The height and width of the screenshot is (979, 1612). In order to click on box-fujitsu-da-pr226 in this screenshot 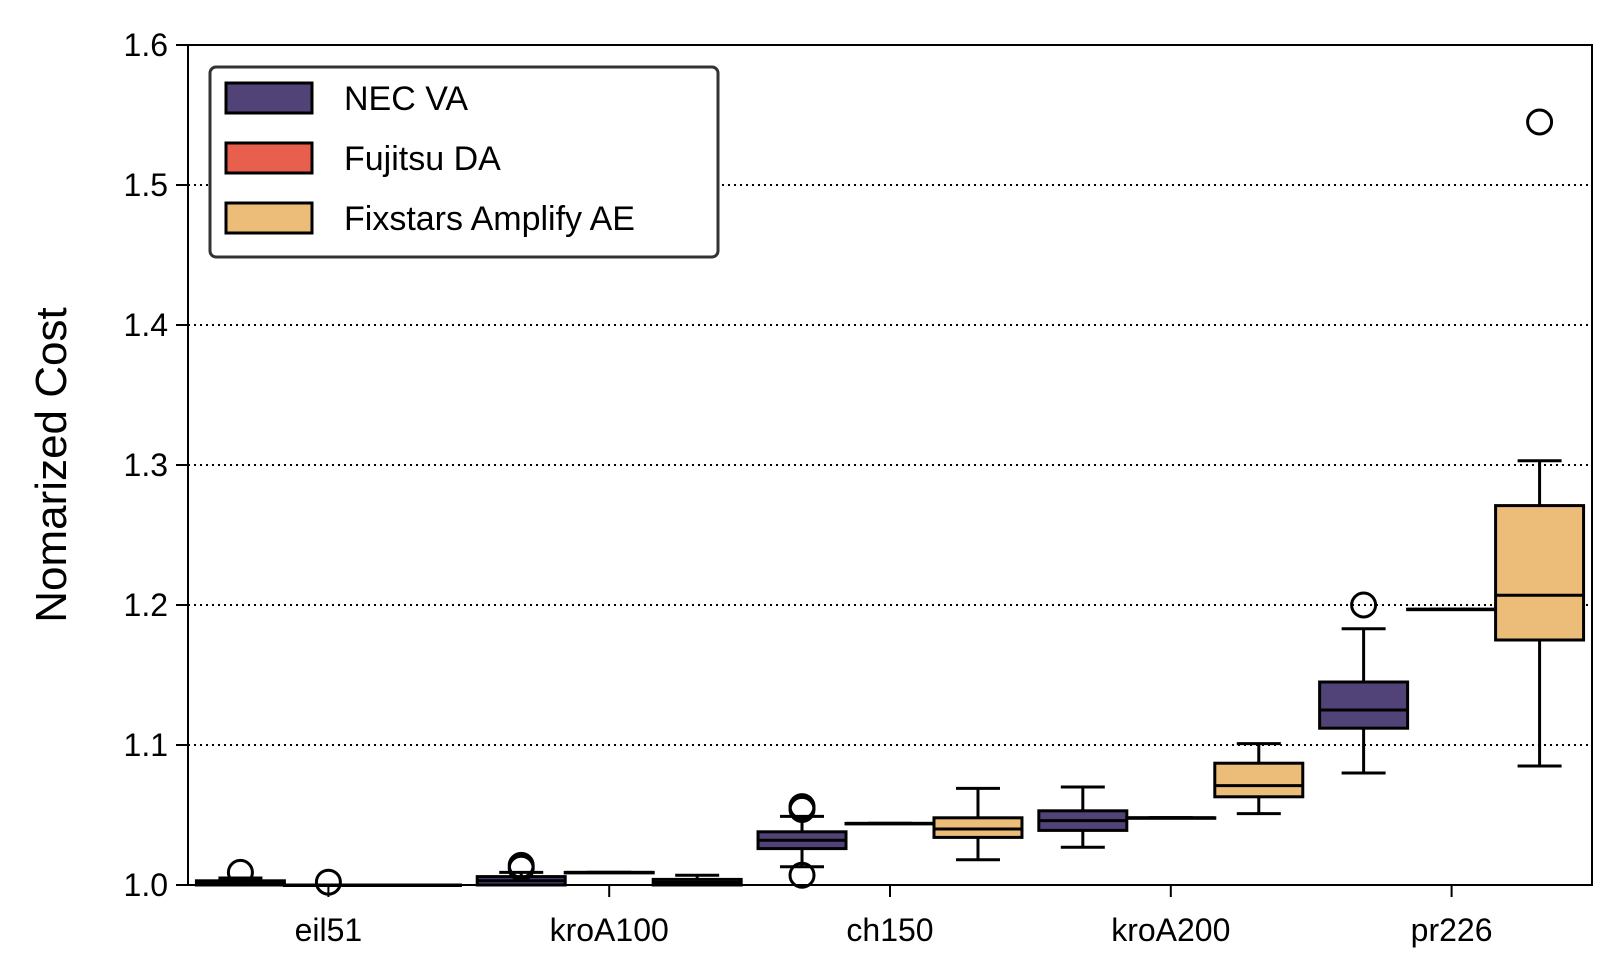, I will do `click(1452, 609)`.